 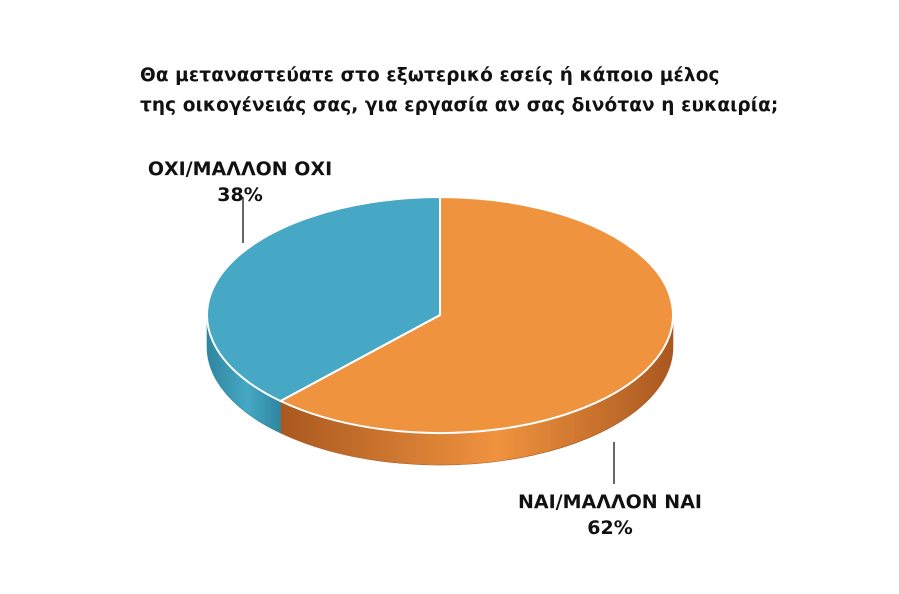 What do you see at coordinates (240, 169) in the screenshot?
I see `slice-label-no-name: ΟΧΙ/ΜΑΛΛΟΝ ΟΧΙ` at bounding box center [240, 169].